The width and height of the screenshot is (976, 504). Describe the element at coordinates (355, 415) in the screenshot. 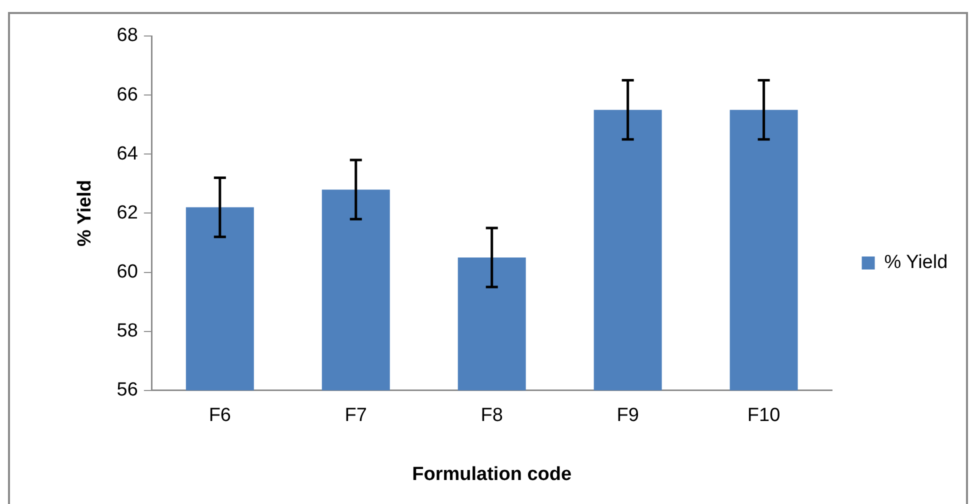

I see `x-tick-label: F7` at that location.